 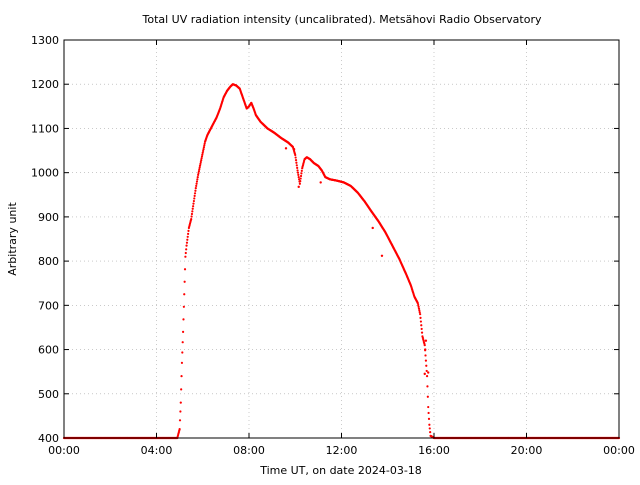 What do you see at coordinates (527, 450) in the screenshot?
I see `x-tick-label: 20:00` at bounding box center [527, 450].